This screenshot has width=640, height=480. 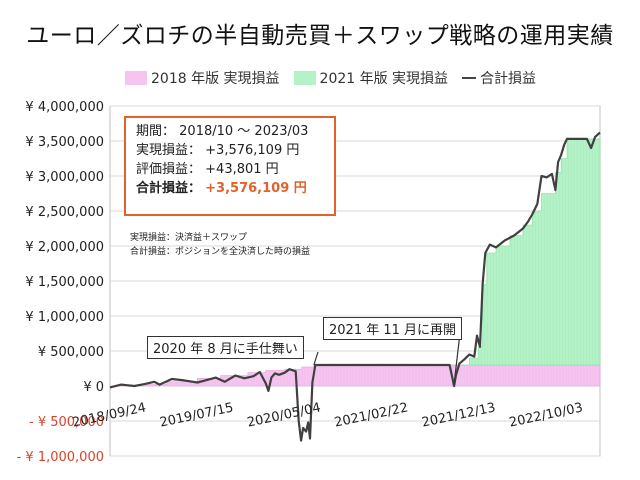 What do you see at coordinates (393, 328) in the screenshot?
I see `callout-resume: 2021 年 11 月に再開` at bounding box center [393, 328].